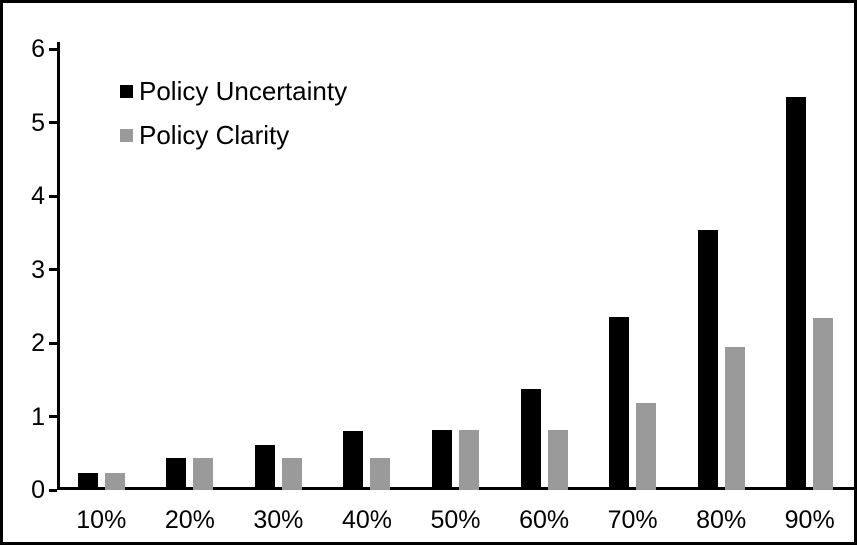  I want to click on y-tick-label: 6, so click(38, 49).